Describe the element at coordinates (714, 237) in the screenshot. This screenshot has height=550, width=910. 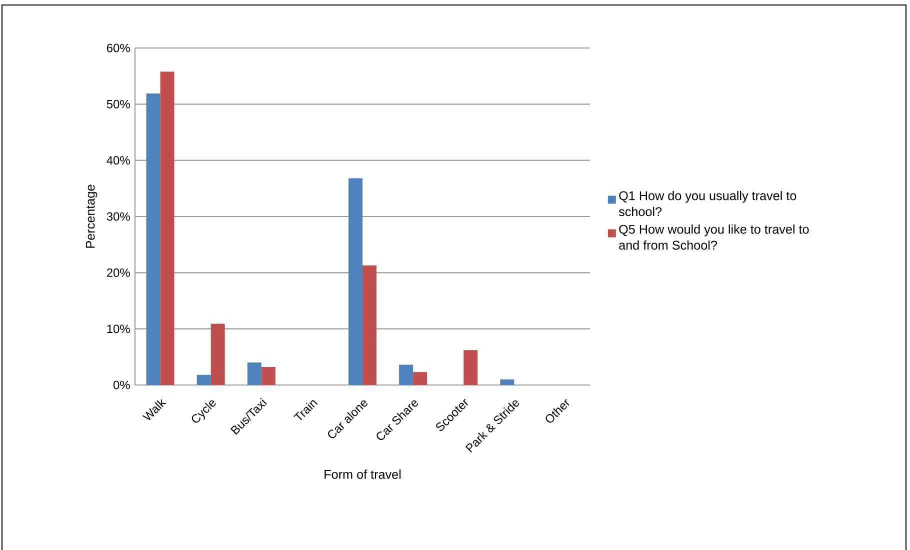
I see `legend-label: Q5 How would you like to travel to and from School?` at that location.